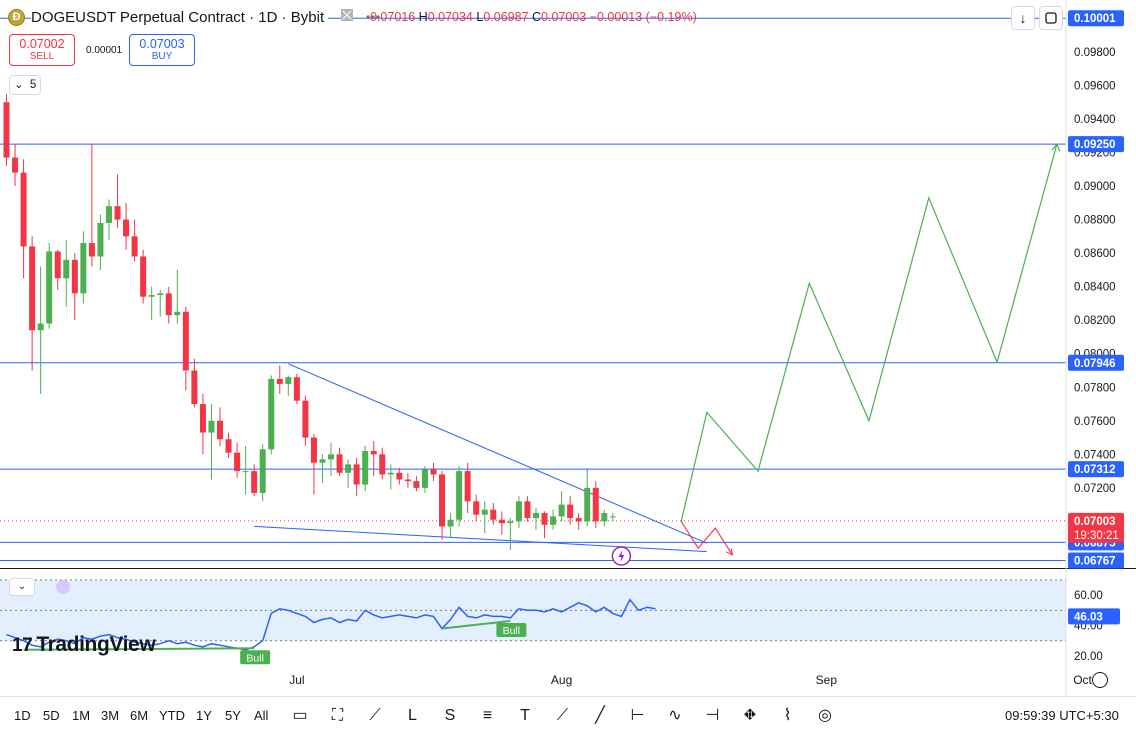 The image size is (1136, 735). I want to click on measure-icon: ⊣, so click(712, 715).